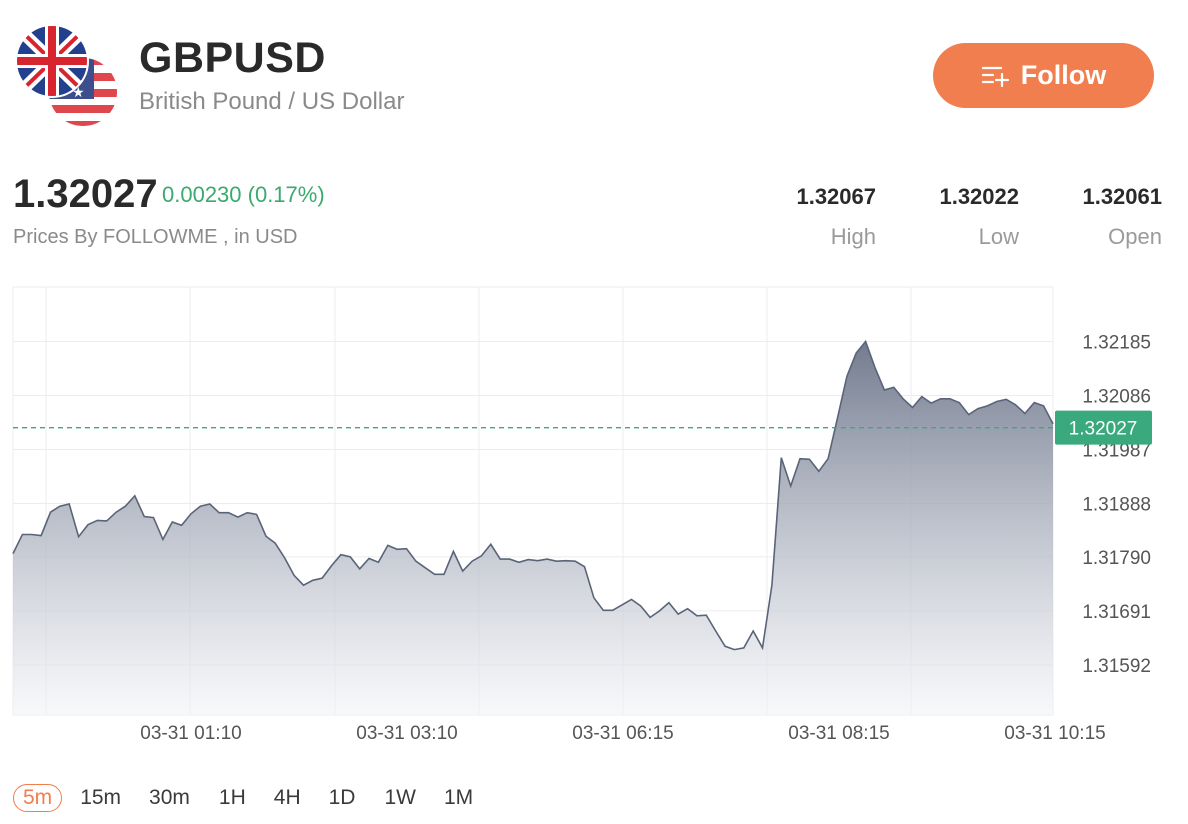 This screenshot has height=824, width=1188. Describe the element at coordinates (1135, 236) in the screenshot. I see `stat-open-label: Open` at that location.